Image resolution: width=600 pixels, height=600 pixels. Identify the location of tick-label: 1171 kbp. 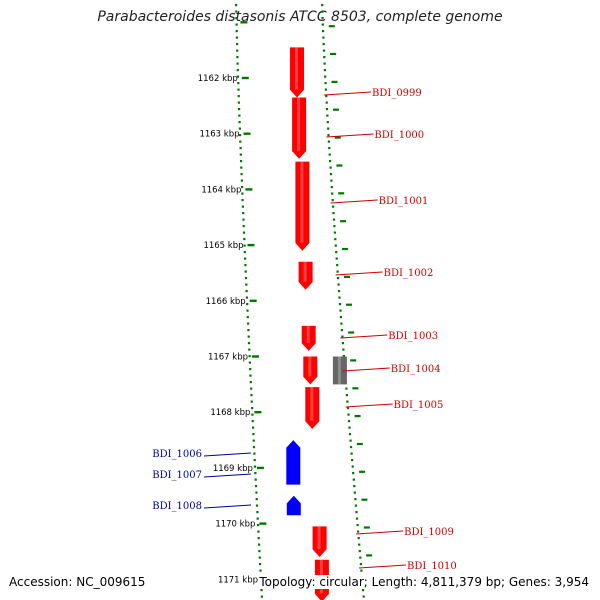
(238, 580).